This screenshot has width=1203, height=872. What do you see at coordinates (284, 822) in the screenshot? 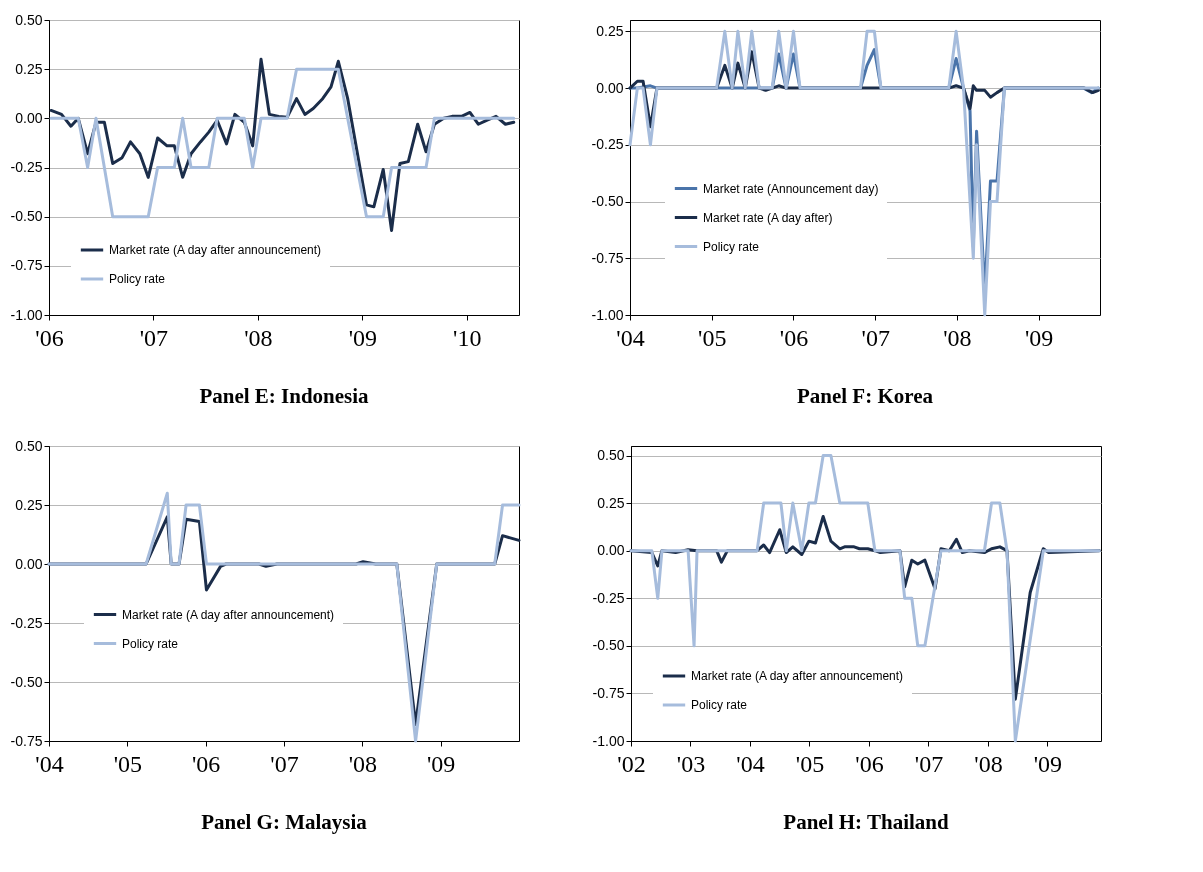
I see `text: Panel G: Malaysia` at bounding box center [284, 822].